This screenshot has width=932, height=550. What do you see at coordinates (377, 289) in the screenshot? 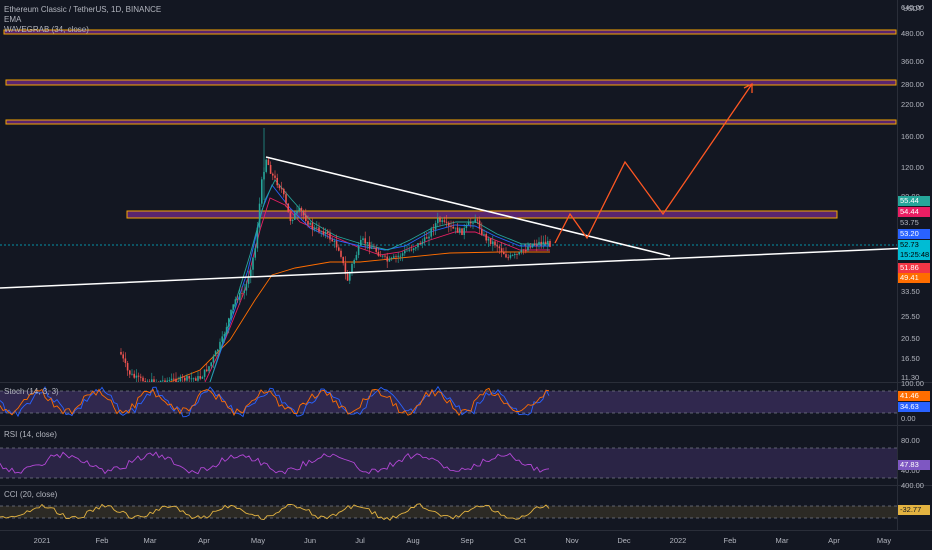
I see `wave-line-red` at bounding box center [377, 289].